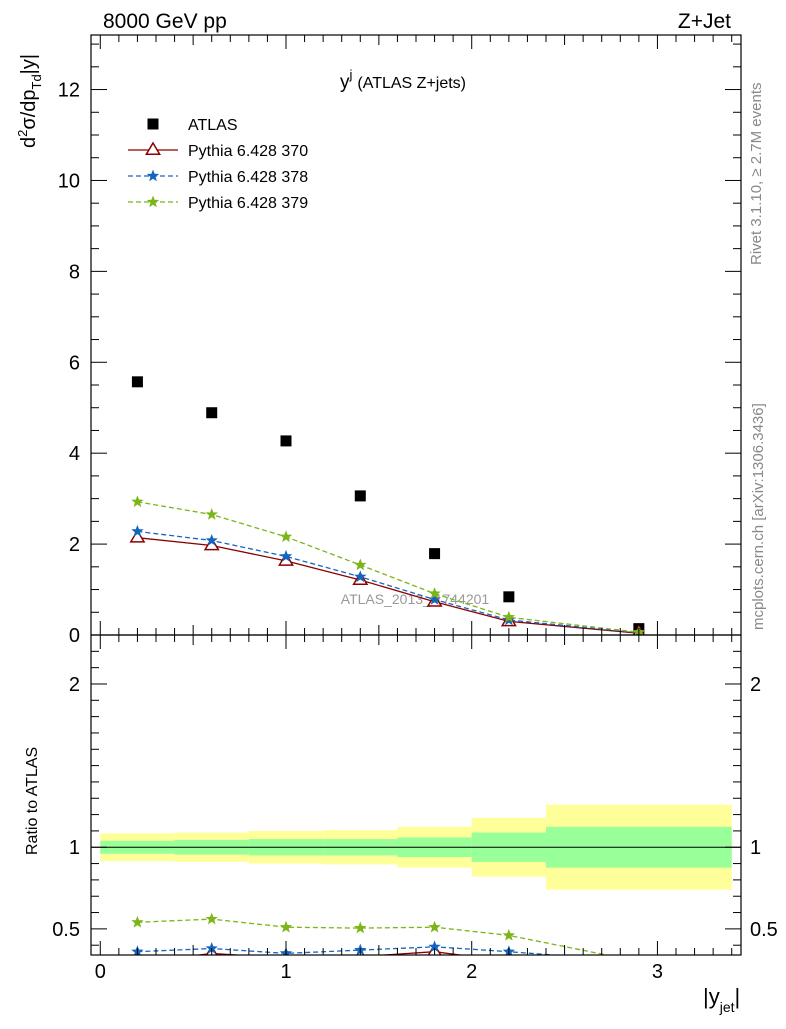 Image resolution: width=786 pixels, height=1029 pixels. I want to click on x-tick-label: 0, so click(100, 972).